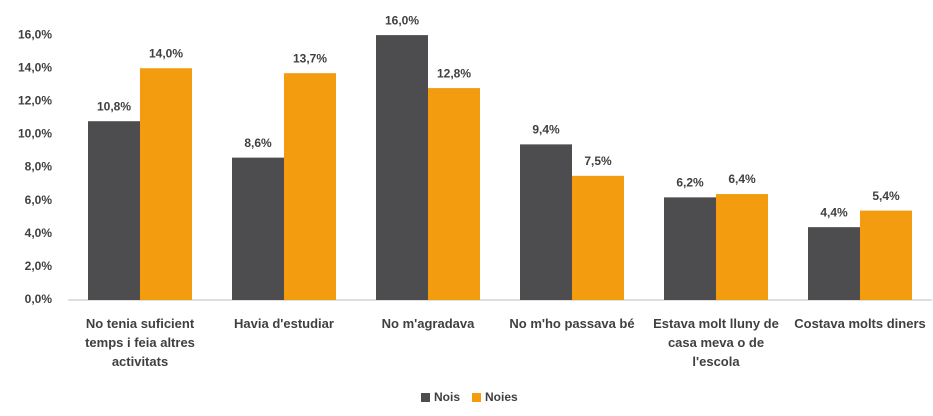 The width and height of the screenshot is (933, 416). I want to click on value-label: 12,8%, so click(454, 73).